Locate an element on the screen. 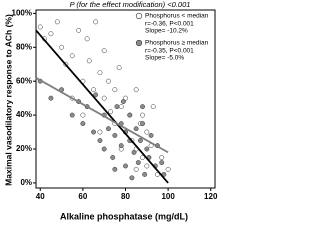 This screenshot has height=240, width=320. x-axis-label: Alkaline phosphatase (mg/dL) is located at coordinates (124, 216).